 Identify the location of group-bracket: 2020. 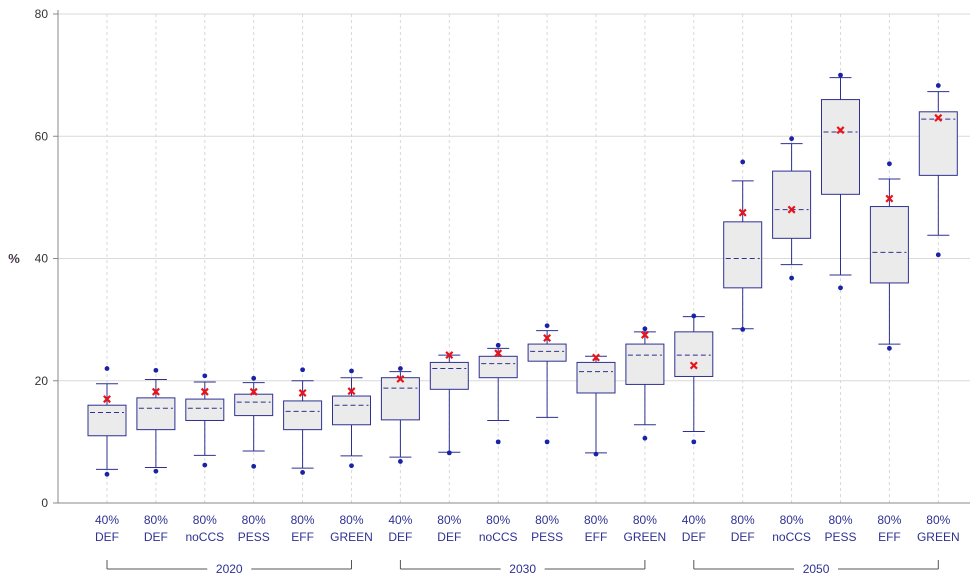
(229, 568).